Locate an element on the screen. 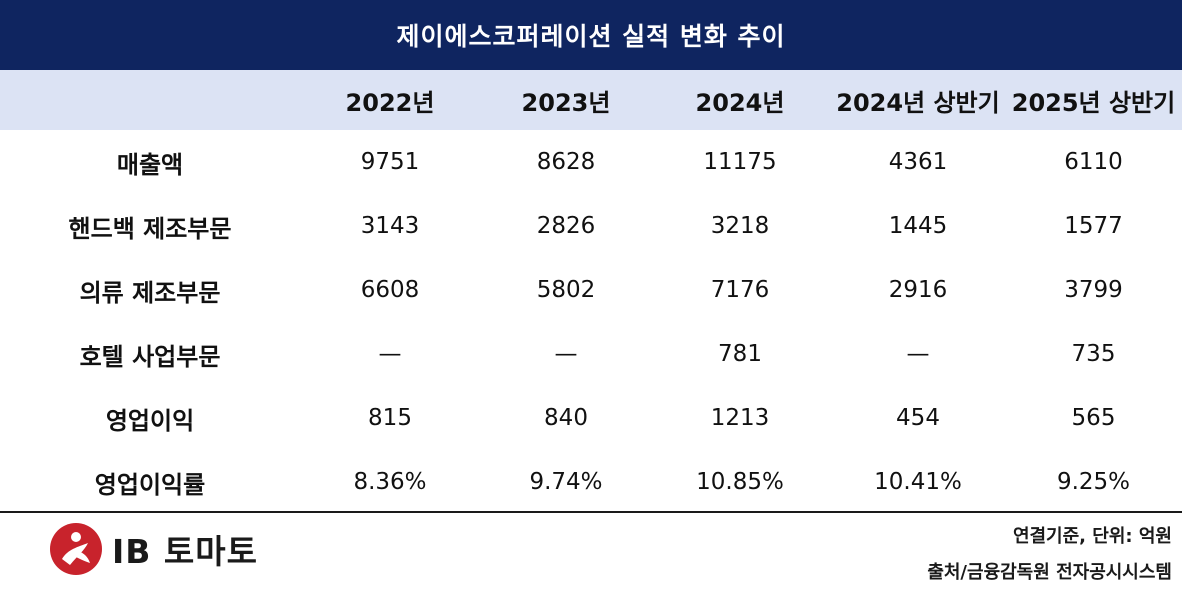 This screenshot has height=594, width=1182. logo-wordmark: IB 토마토 is located at coordinates (185, 551).